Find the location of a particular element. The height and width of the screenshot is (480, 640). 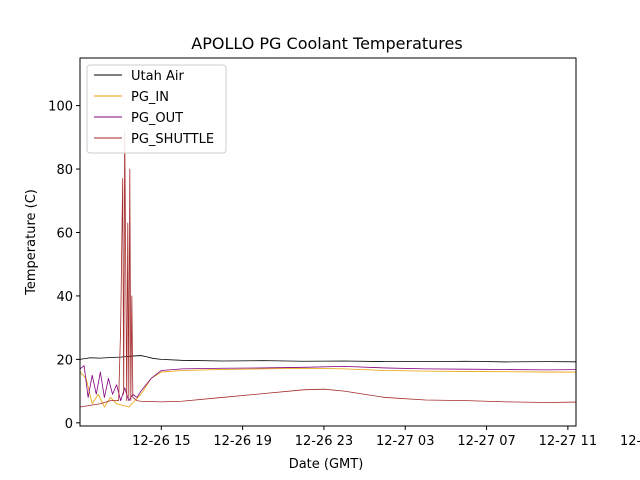

y-tick-label: 60 is located at coordinates (64, 233).